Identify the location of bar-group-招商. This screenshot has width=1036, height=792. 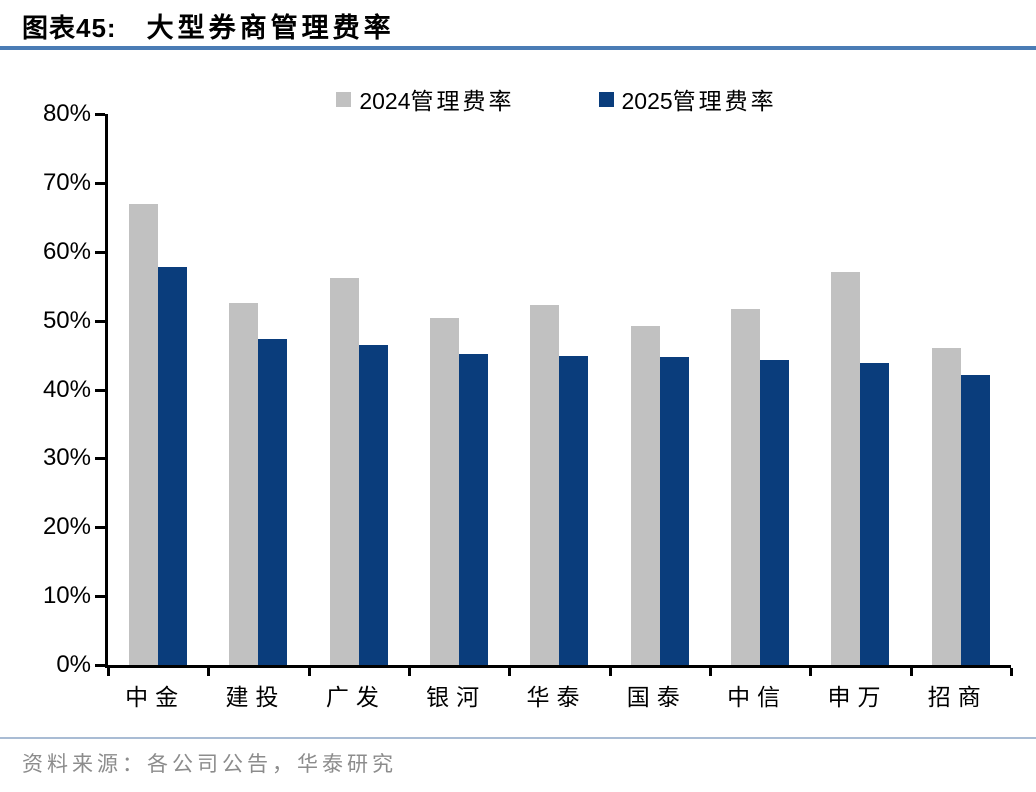
(961, 389).